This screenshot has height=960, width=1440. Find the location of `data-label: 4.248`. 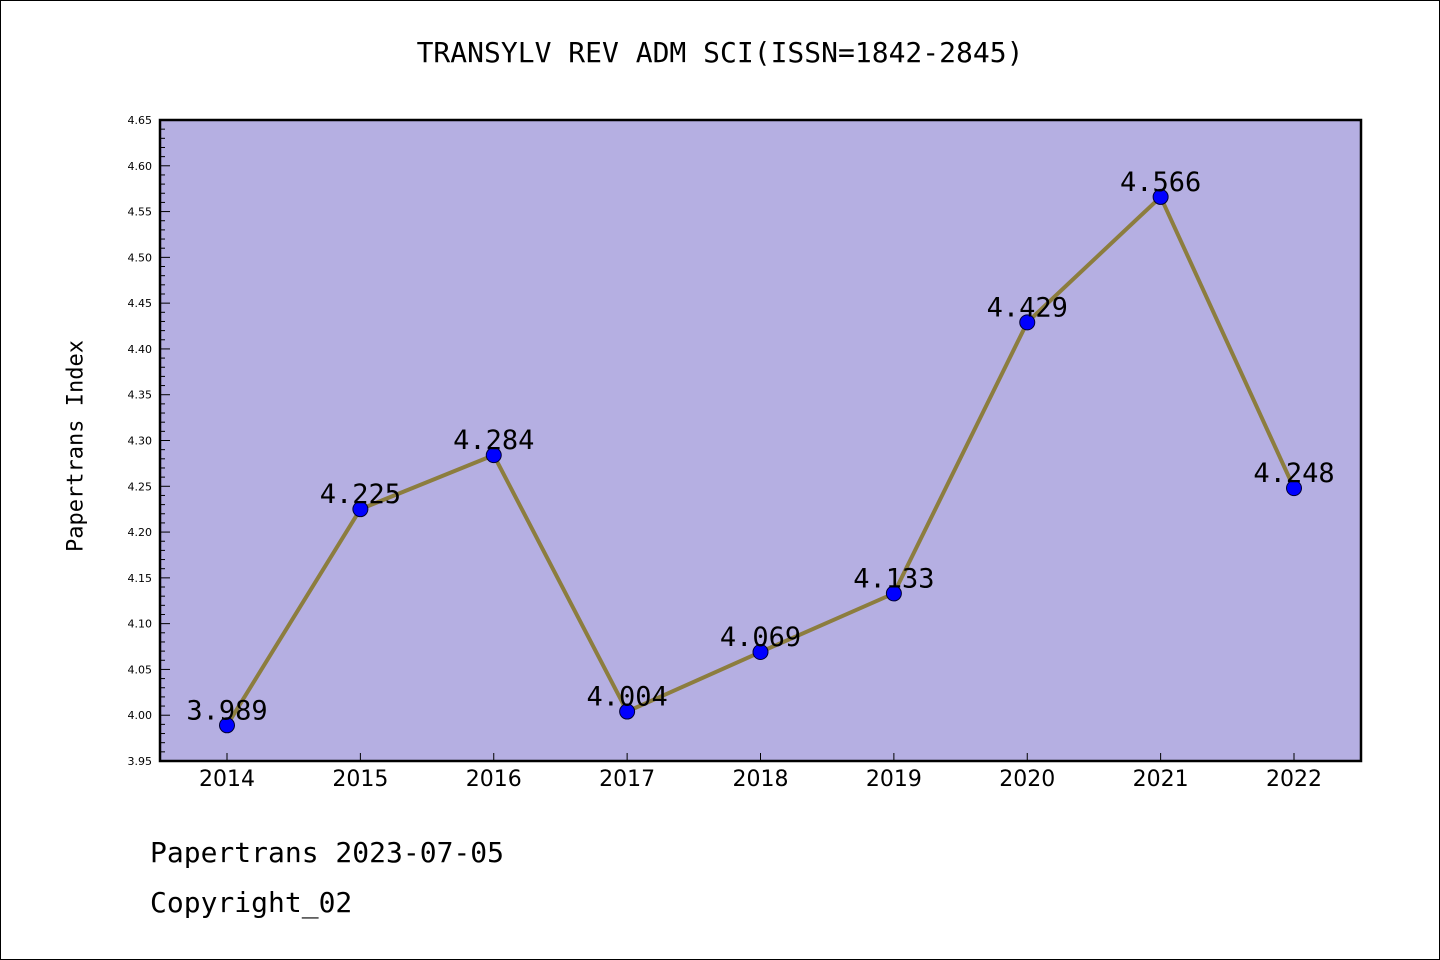

data-label: 4.248 is located at coordinates (1293, 473).